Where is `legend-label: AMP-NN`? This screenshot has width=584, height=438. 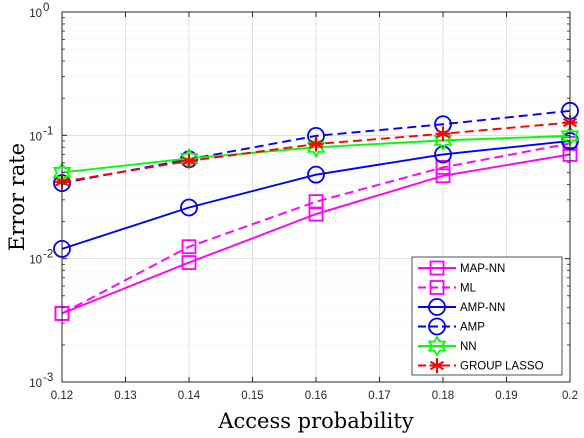
legend-label: AMP-NN is located at coordinates (482, 308).